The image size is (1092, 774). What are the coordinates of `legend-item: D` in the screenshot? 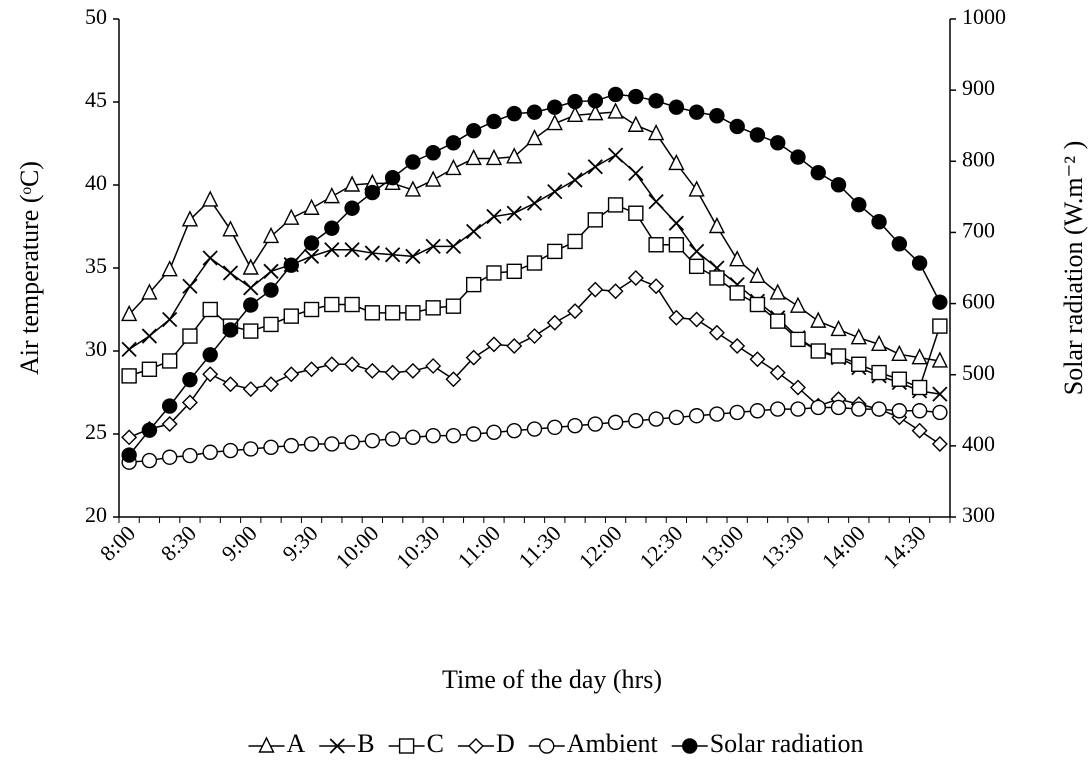 It's located at (486, 743).